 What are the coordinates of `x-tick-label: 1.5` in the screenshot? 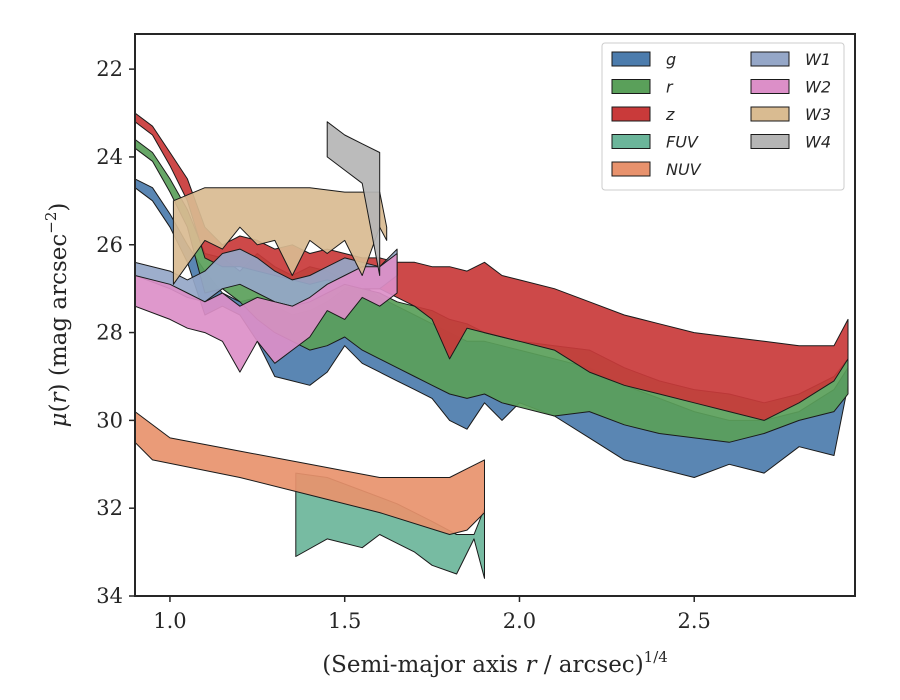 It's located at (344, 621).